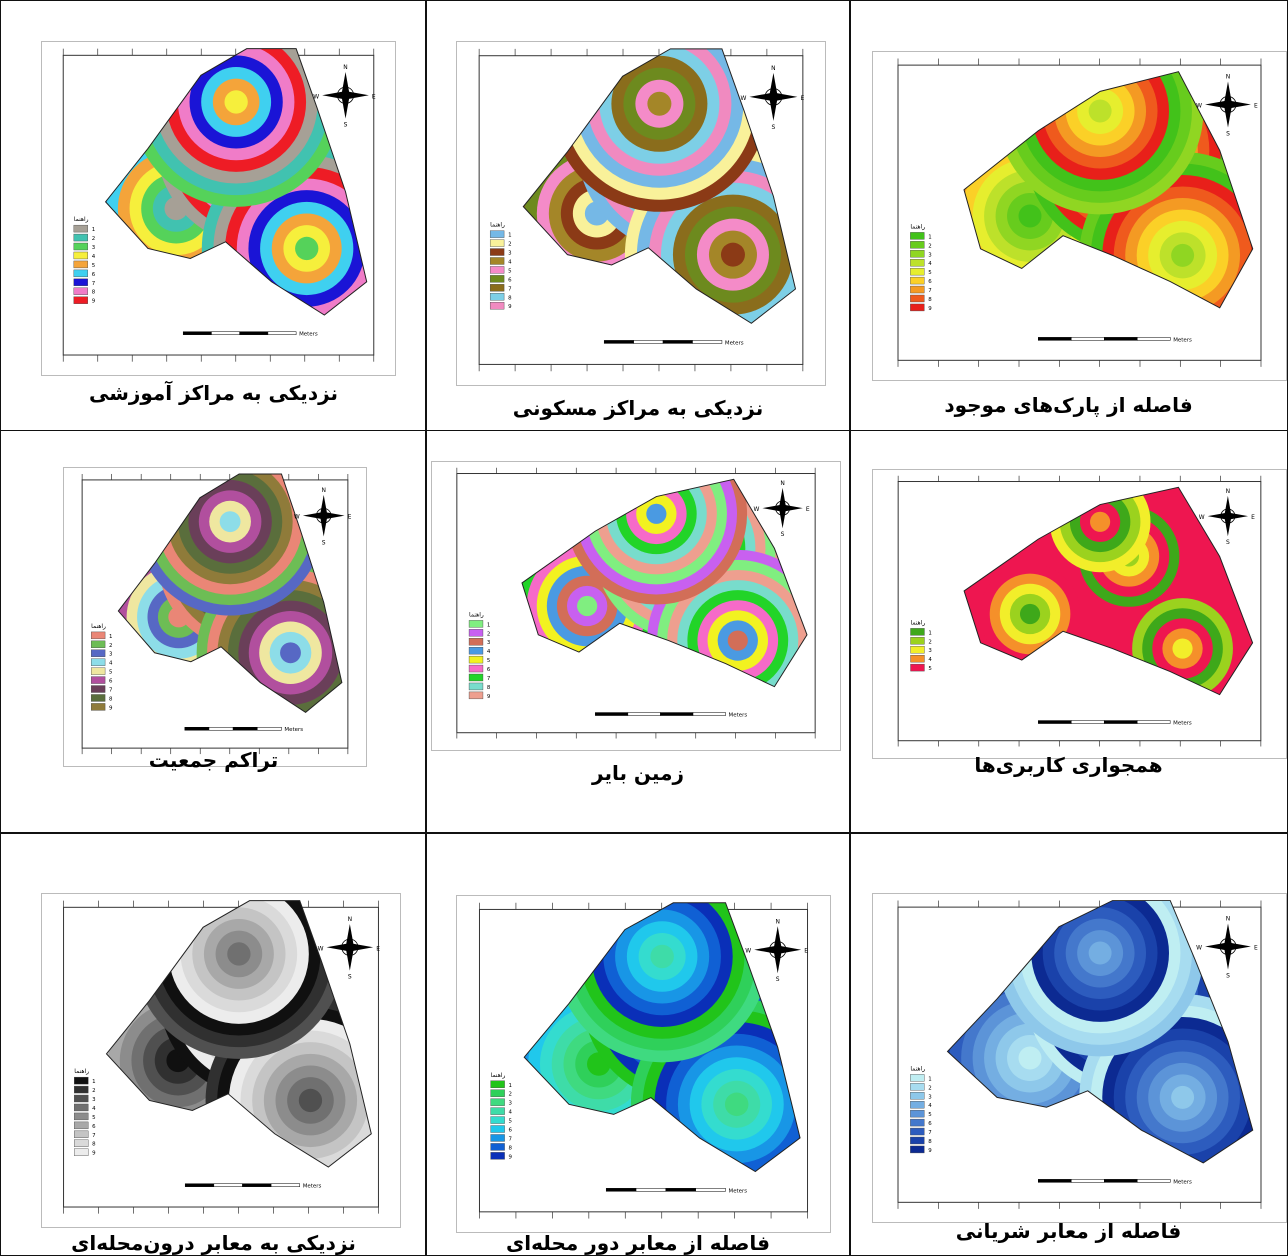  I want to click on map-panel: N S E W راهنما 1 2 3 4 5 6 7 8 9 Meters, so click(641, 213).